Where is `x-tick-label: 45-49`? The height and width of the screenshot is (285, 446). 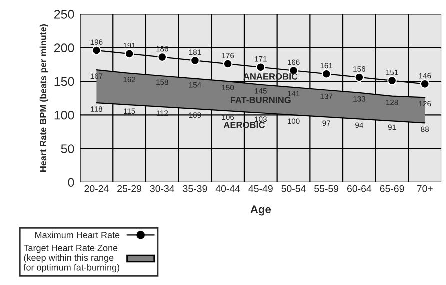
x-tick-label: 45-49 is located at coordinates (260, 188).